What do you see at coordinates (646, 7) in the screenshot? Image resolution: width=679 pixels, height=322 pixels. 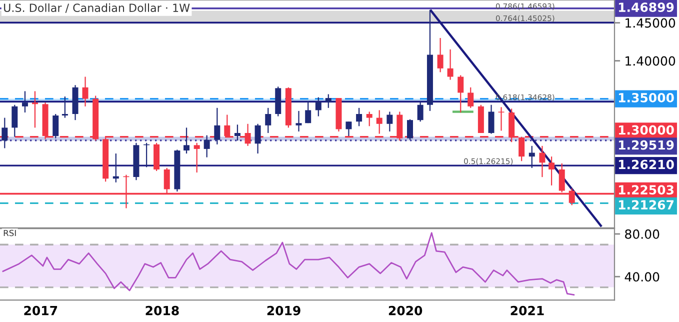 I see `ref-line-label: 1.46899` at bounding box center [646, 7].